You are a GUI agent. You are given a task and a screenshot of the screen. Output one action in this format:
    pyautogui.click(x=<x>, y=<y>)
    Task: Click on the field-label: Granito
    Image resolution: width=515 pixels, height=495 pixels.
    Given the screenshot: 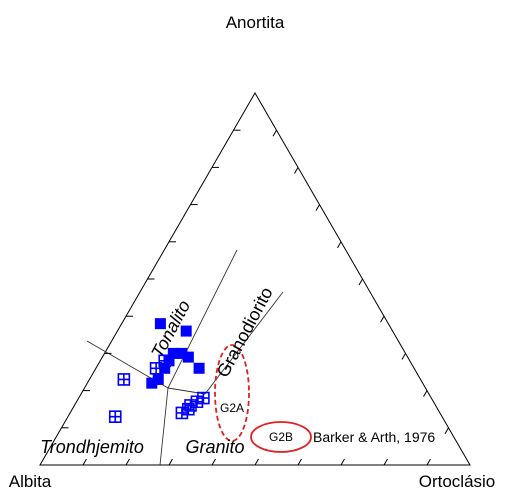 What is the action you would take?
    pyautogui.click(x=214, y=447)
    